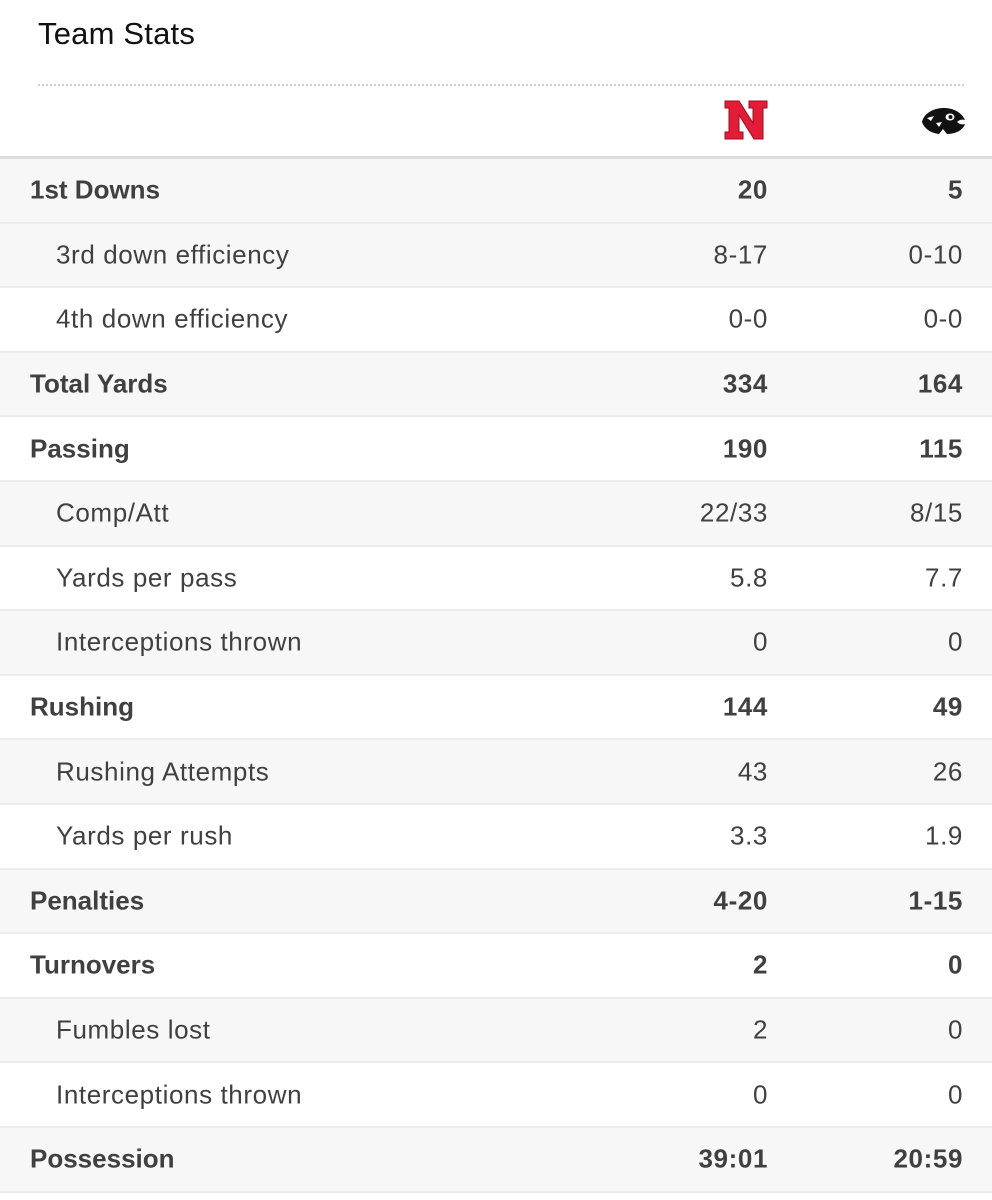  Describe the element at coordinates (496, 902) in the screenshot. I see `stat-row: Penalties 4-20 1-15` at that location.